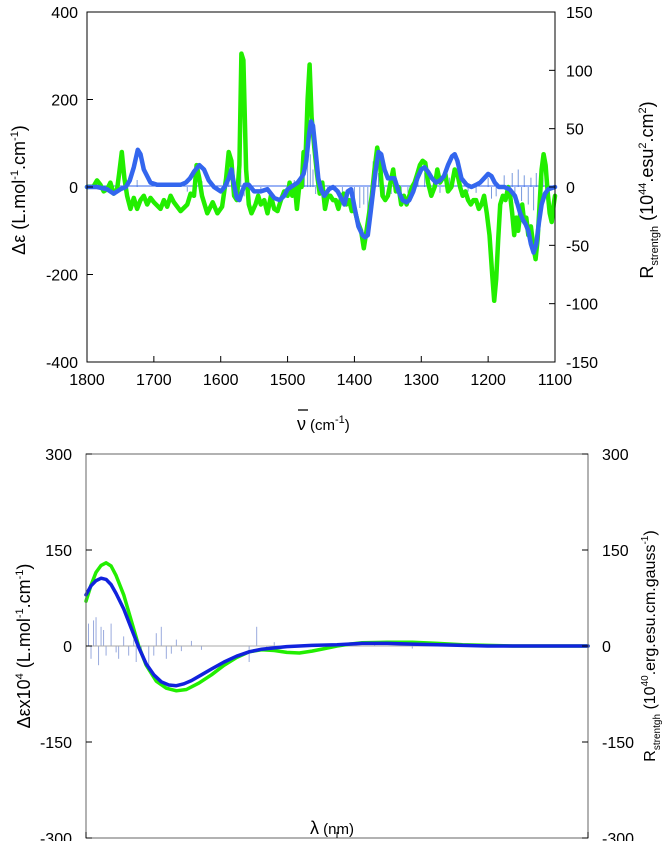 This screenshot has height=841, width=667. I want to click on bottom-x-ticks: 190290390, so click(337, 835).